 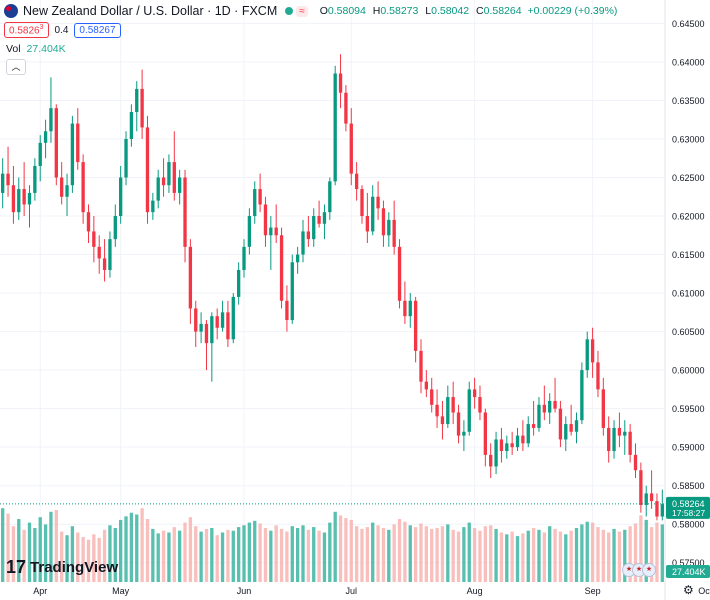 What do you see at coordinates (41, 27) in the screenshot?
I see `sell-price-pip: 3` at bounding box center [41, 27].